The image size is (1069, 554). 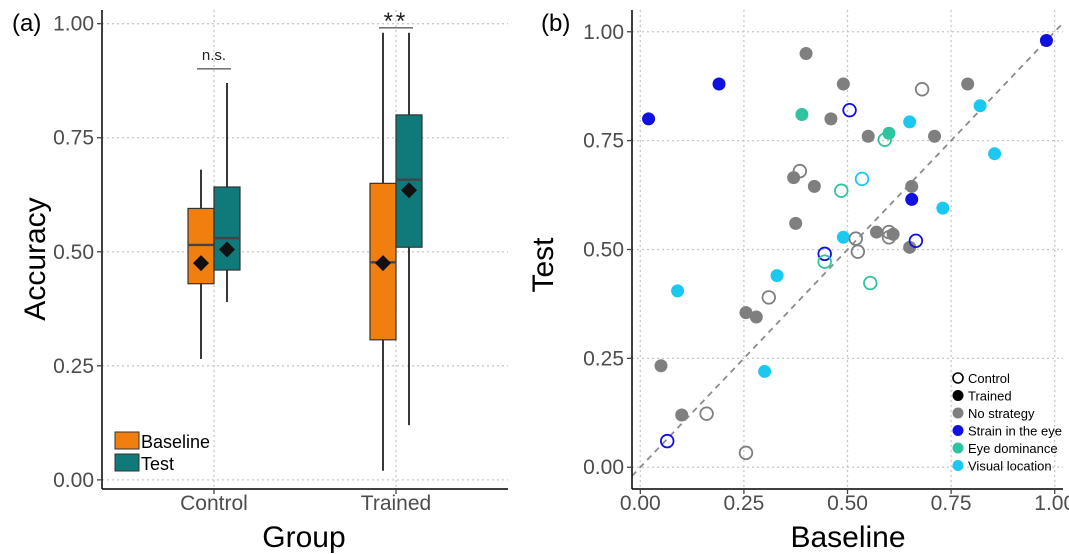 I want to click on legend-item-visual-location: Visual location, so click(x=1002, y=466).